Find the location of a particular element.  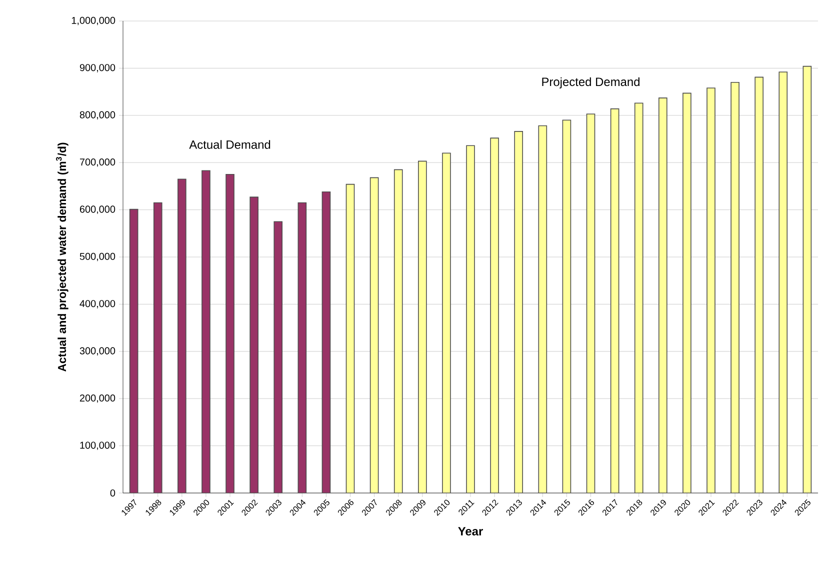

y-tick-label: 1,000,000 is located at coordinates (94, 21).